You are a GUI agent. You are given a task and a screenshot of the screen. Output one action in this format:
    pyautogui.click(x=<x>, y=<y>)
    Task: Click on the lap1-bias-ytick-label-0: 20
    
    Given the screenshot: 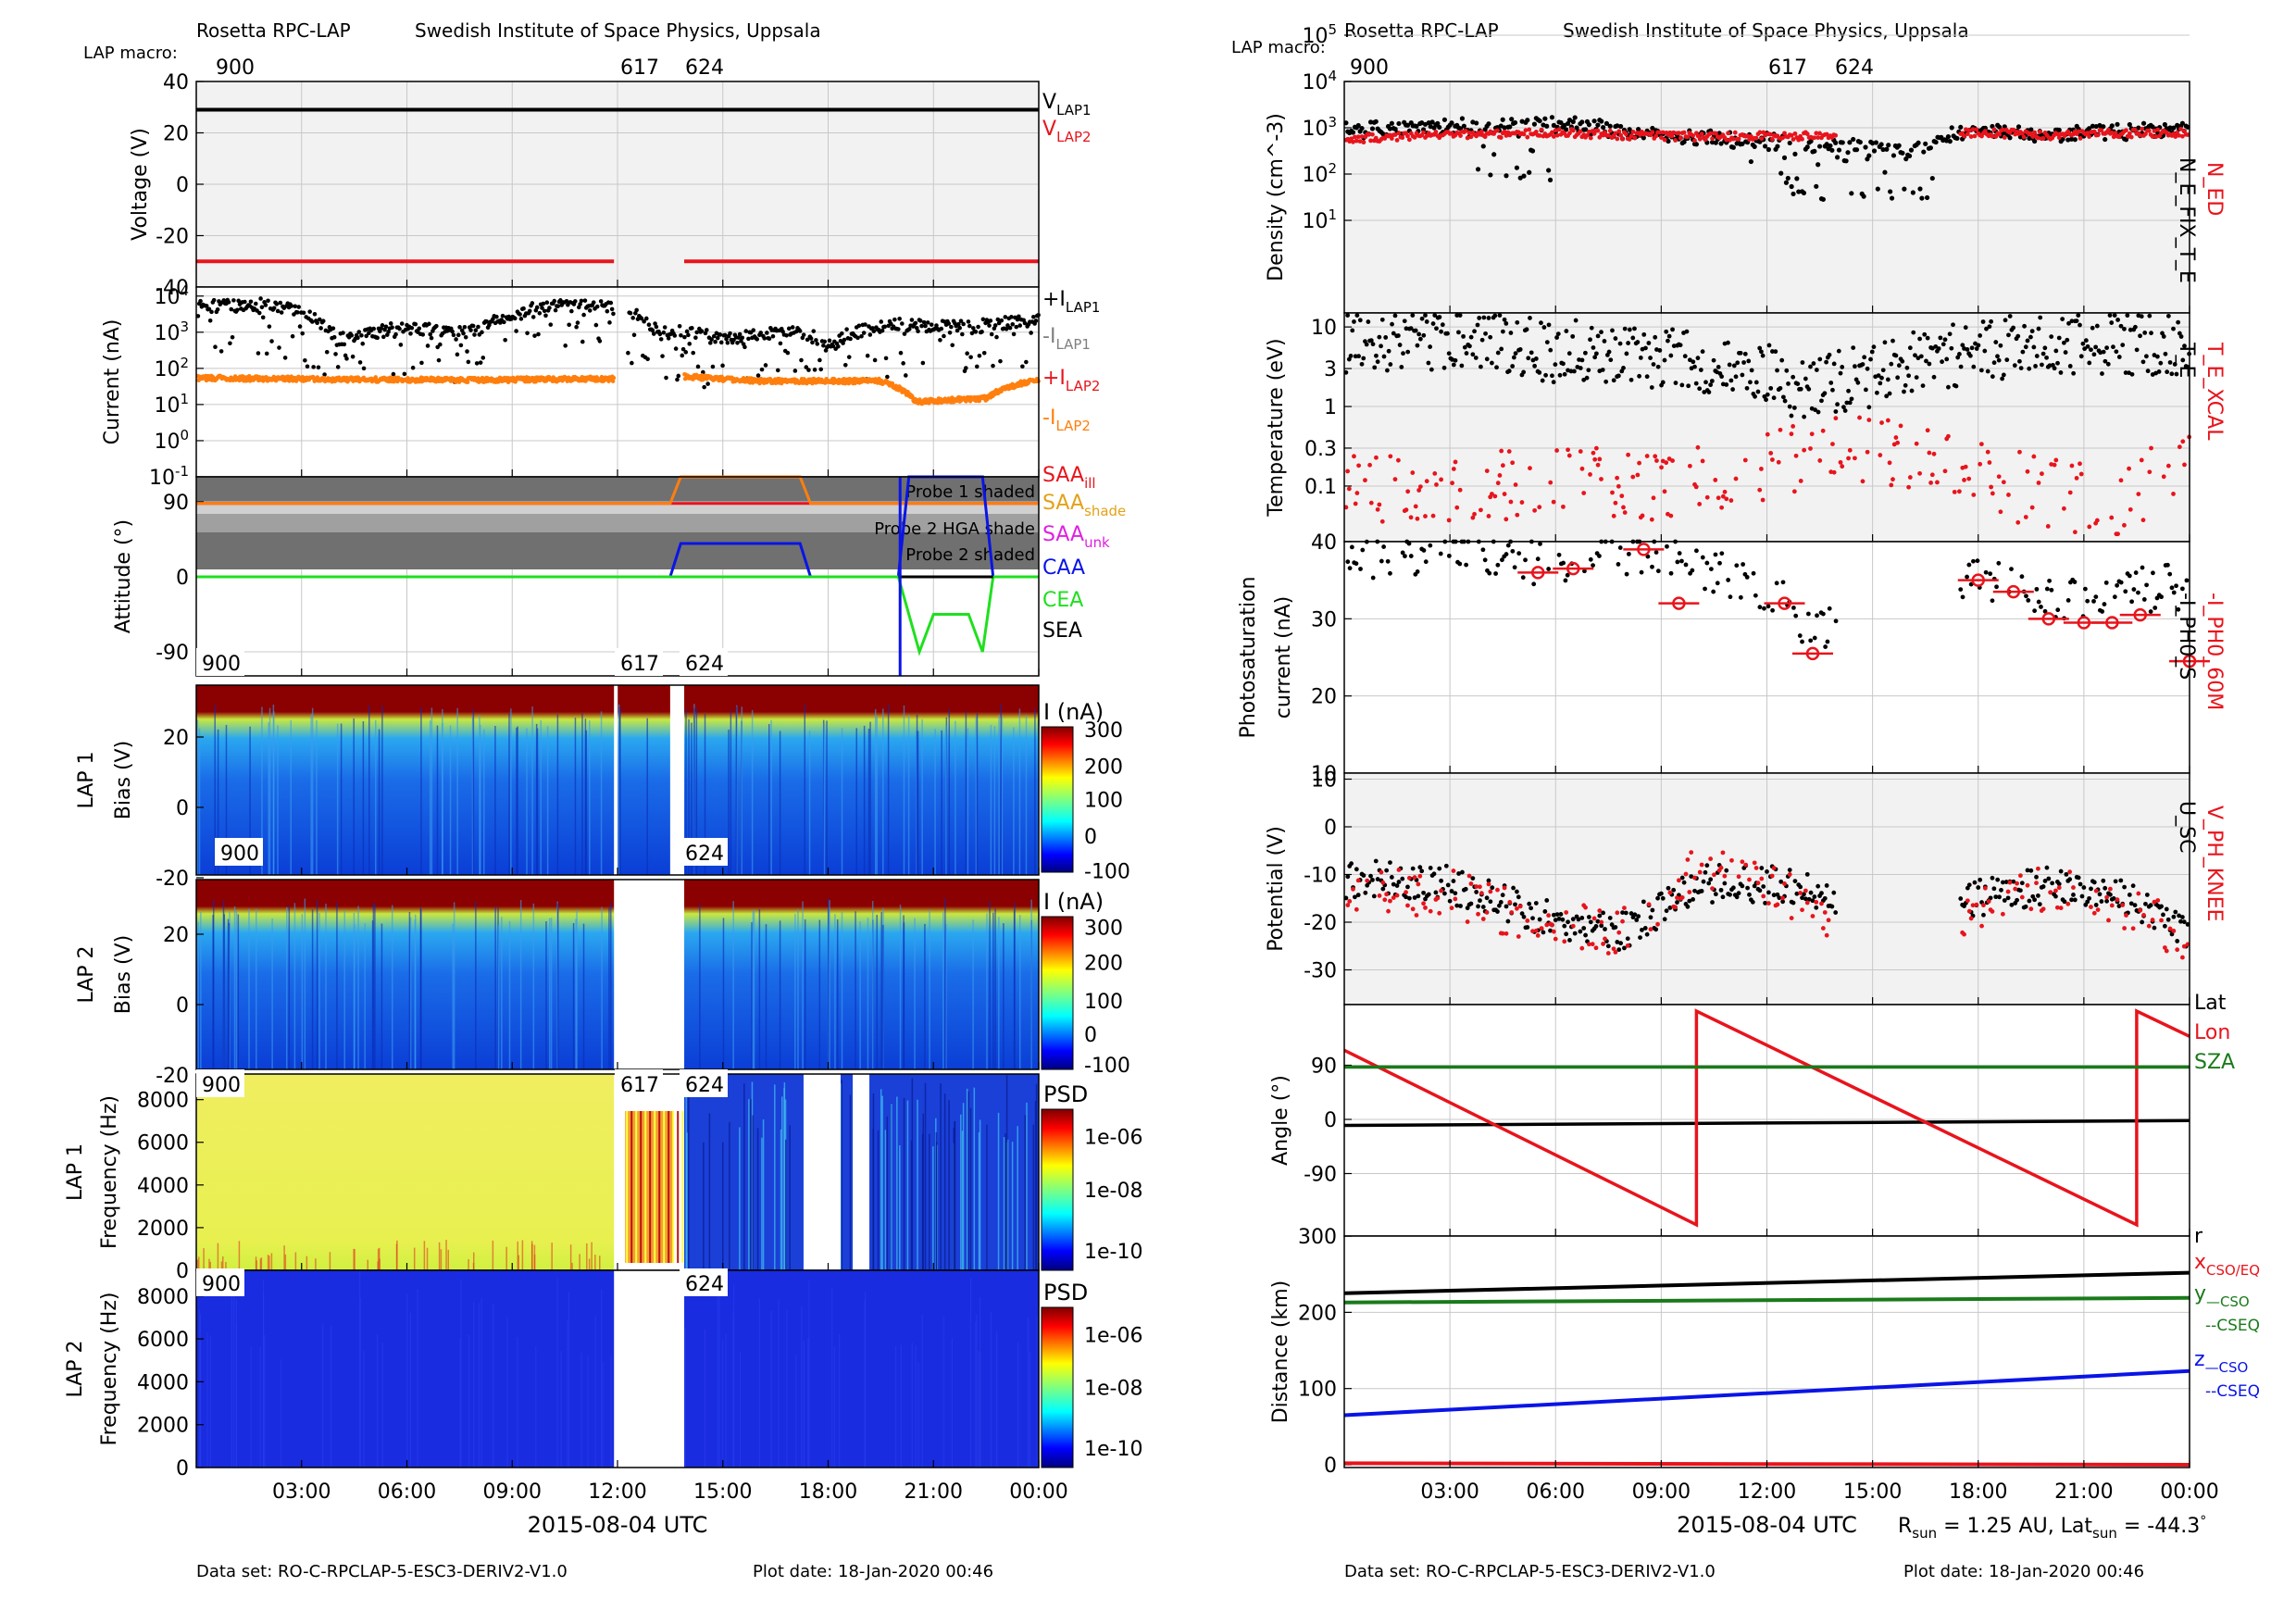 What is the action you would take?
    pyautogui.click(x=176, y=738)
    